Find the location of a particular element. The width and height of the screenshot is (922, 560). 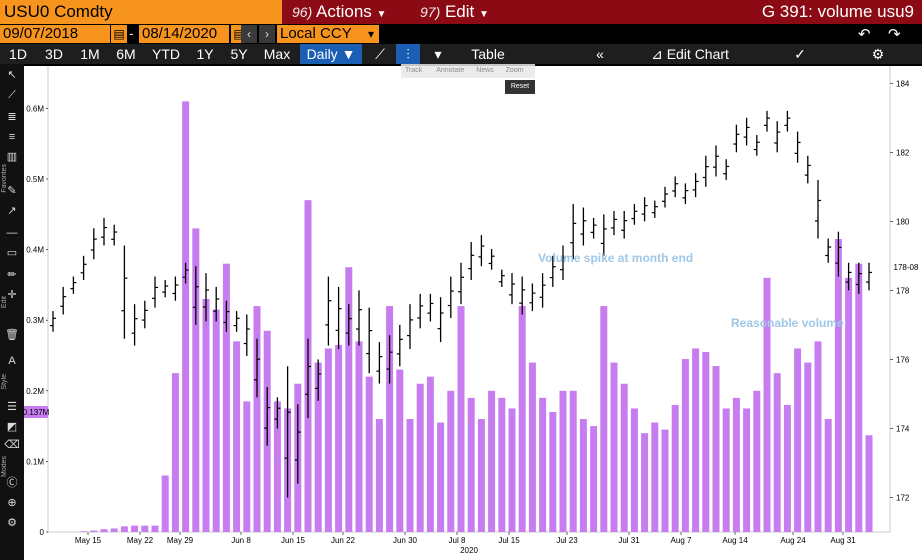

chart-icon: ⊿ is located at coordinates (657, 54).